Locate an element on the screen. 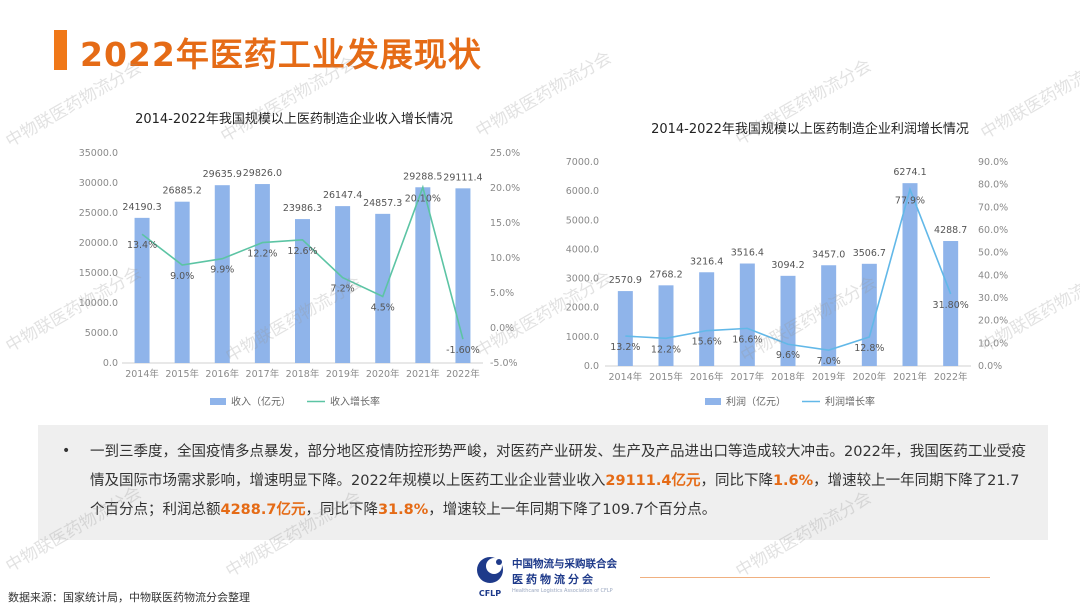 This screenshot has width=1080, height=608. x-axis-tick-label: 2017年 is located at coordinates (263, 374).